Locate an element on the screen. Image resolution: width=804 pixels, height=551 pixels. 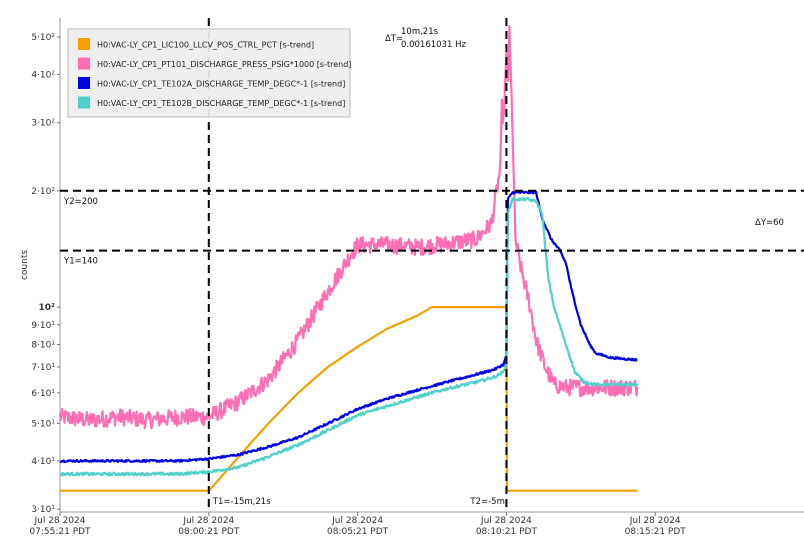
cursor-t2-label: T2=-5m is located at coordinates (486, 502).